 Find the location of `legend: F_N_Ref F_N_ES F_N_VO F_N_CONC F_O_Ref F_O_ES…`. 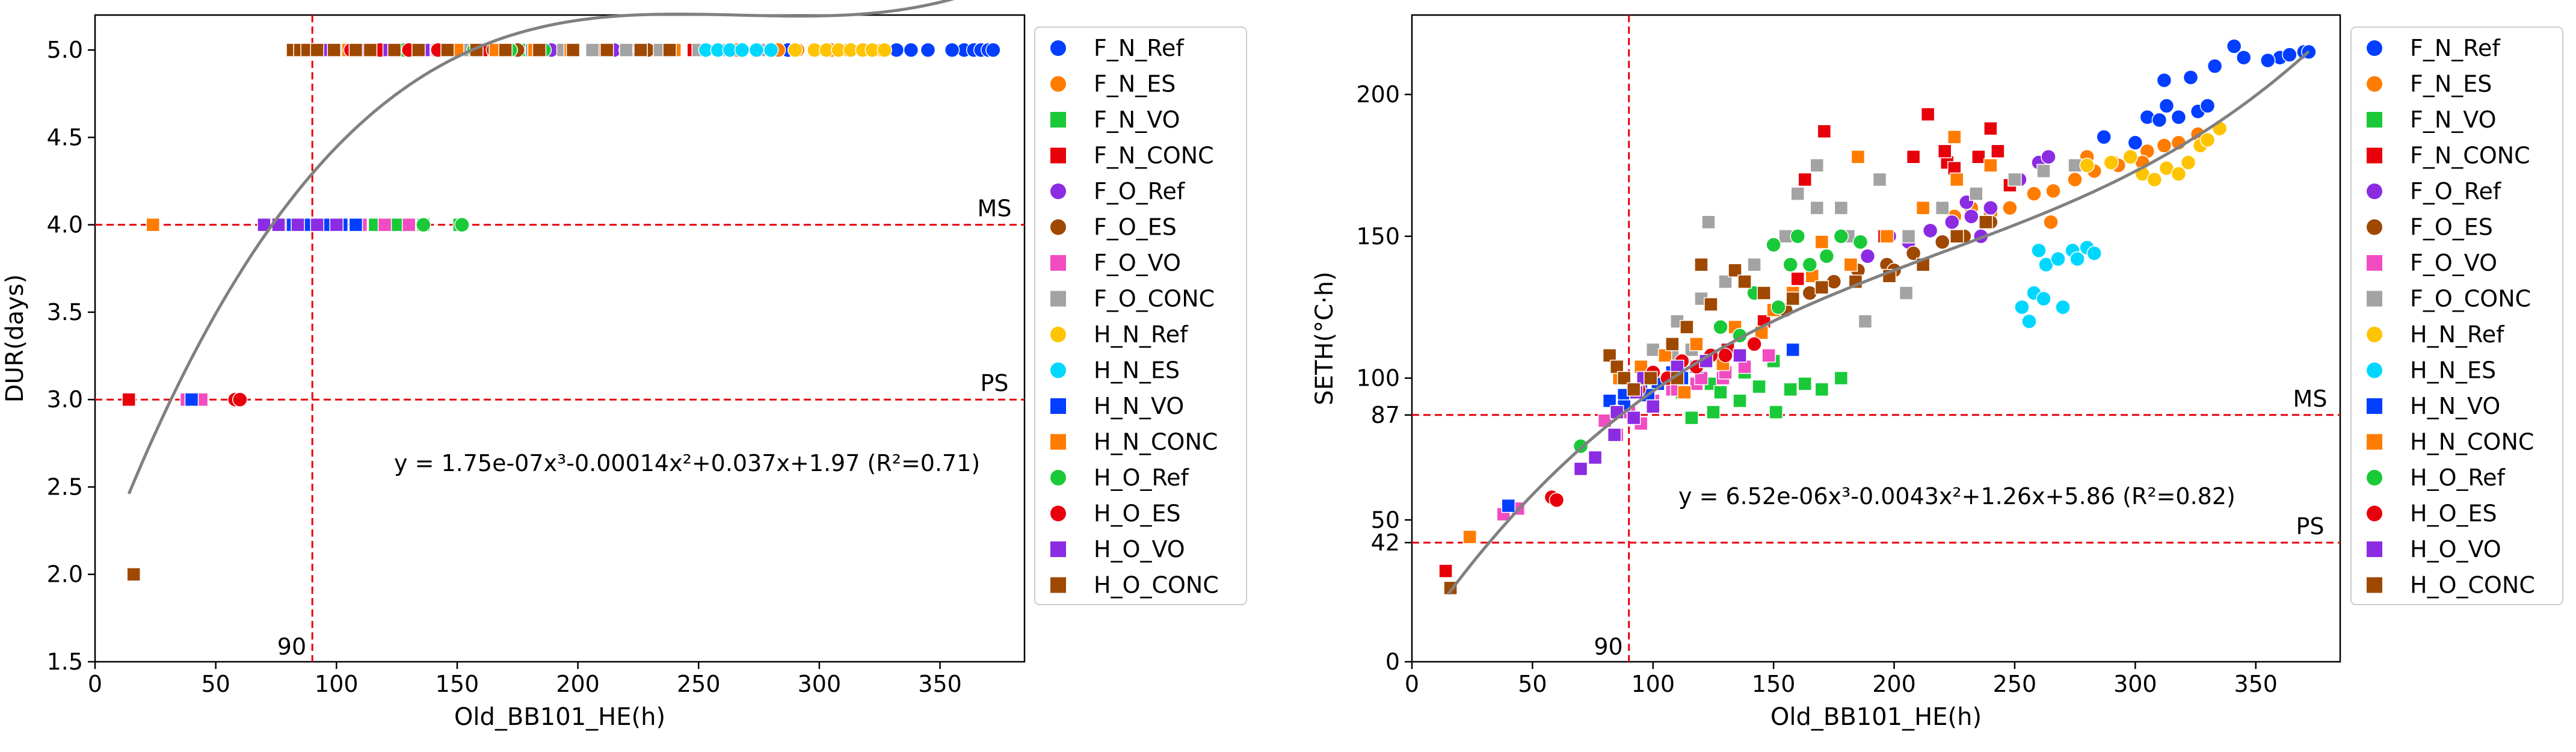

legend: F_N_Ref F_N_ES F_N_VO F_N_CONC F_O_Ref F_O_ES… is located at coordinates (1140, 315).